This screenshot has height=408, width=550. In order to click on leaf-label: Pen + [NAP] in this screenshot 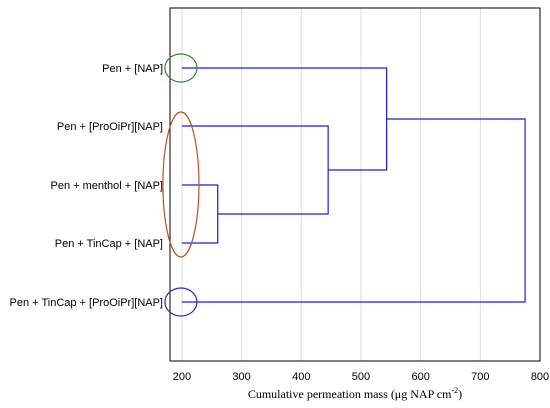, I will do `click(132, 69)`.